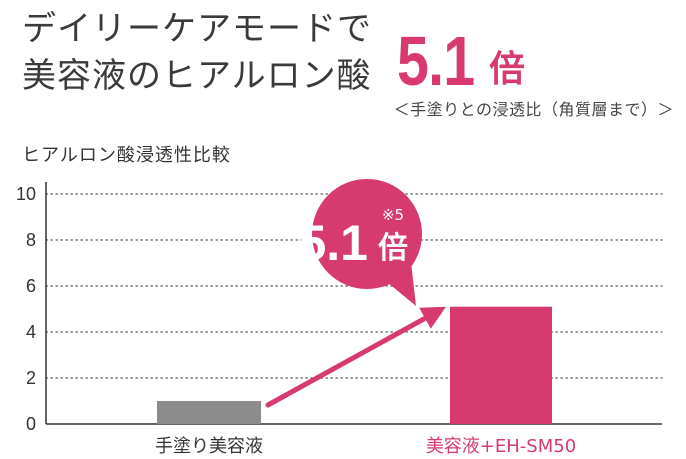  What do you see at coordinates (26, 309) in the screenshot?
I see `y-axis-ticks: 0 2 4 6 8 10` at bounding box center [26, 309].